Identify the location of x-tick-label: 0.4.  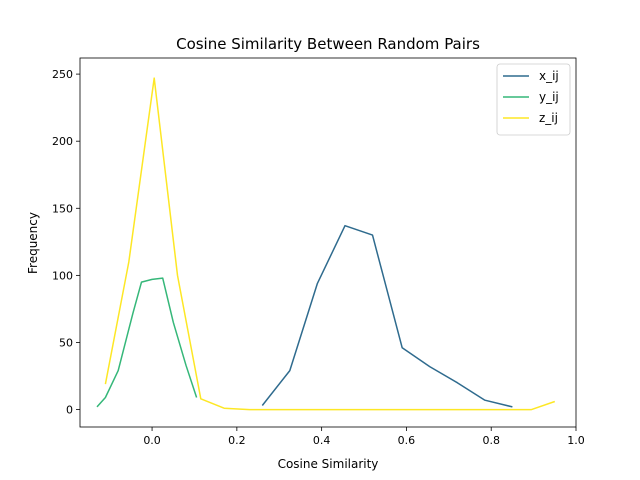
(322, 440).